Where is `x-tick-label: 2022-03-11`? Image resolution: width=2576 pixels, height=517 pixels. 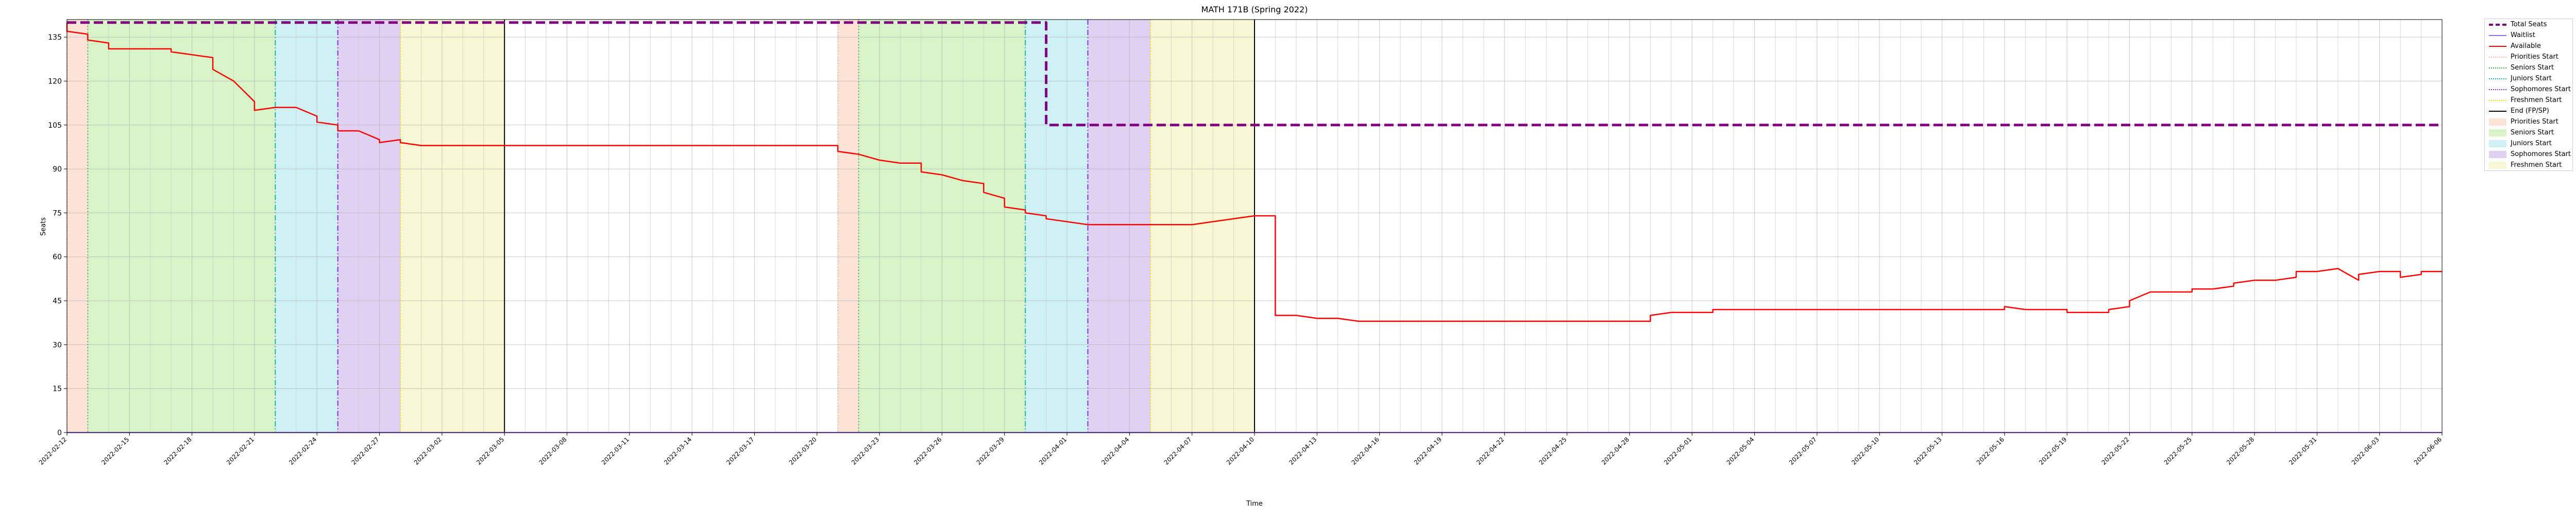 x-tick-label: 2022-03-11 is located at coordinates (615, 451).